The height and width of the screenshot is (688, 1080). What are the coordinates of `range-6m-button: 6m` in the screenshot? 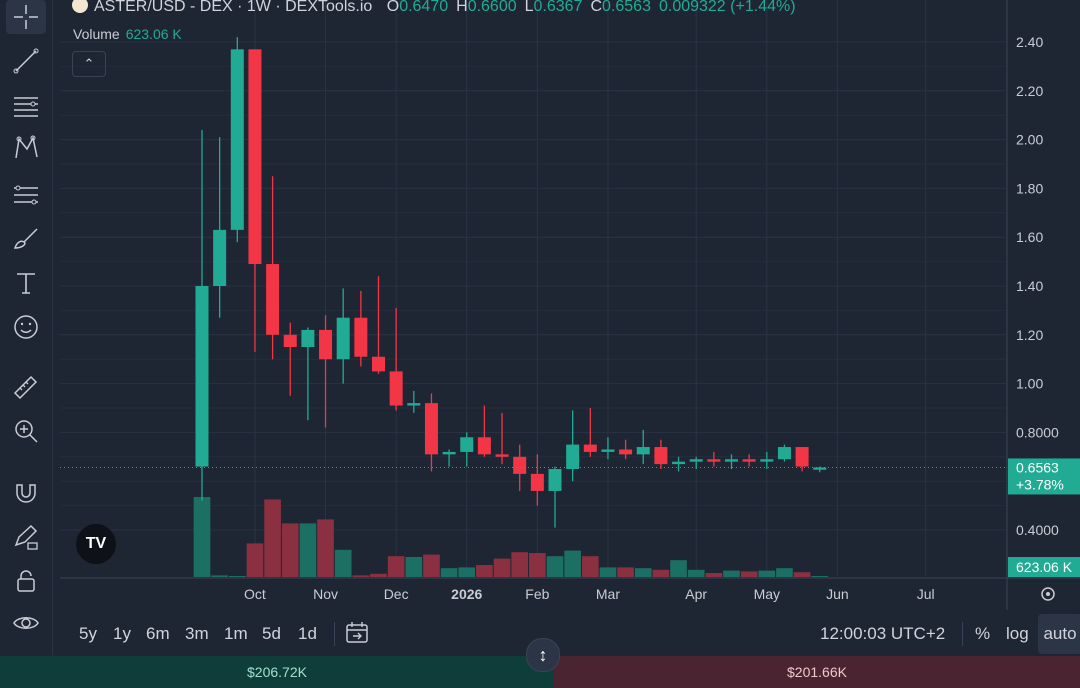 It's located at (158, 633).